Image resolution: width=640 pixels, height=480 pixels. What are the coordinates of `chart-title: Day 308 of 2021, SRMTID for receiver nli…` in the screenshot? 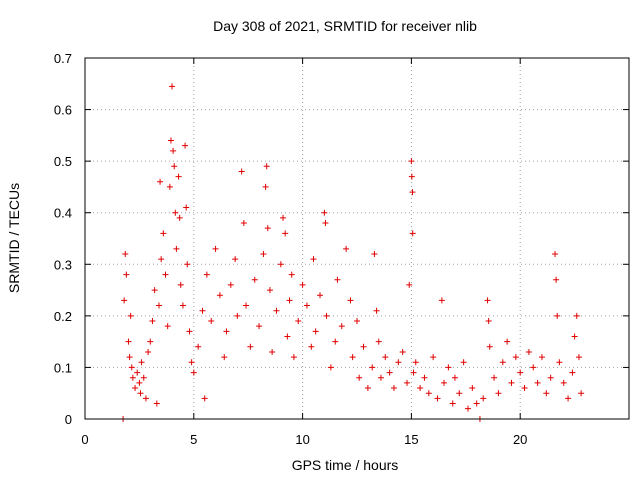 It's located at (345, 26).